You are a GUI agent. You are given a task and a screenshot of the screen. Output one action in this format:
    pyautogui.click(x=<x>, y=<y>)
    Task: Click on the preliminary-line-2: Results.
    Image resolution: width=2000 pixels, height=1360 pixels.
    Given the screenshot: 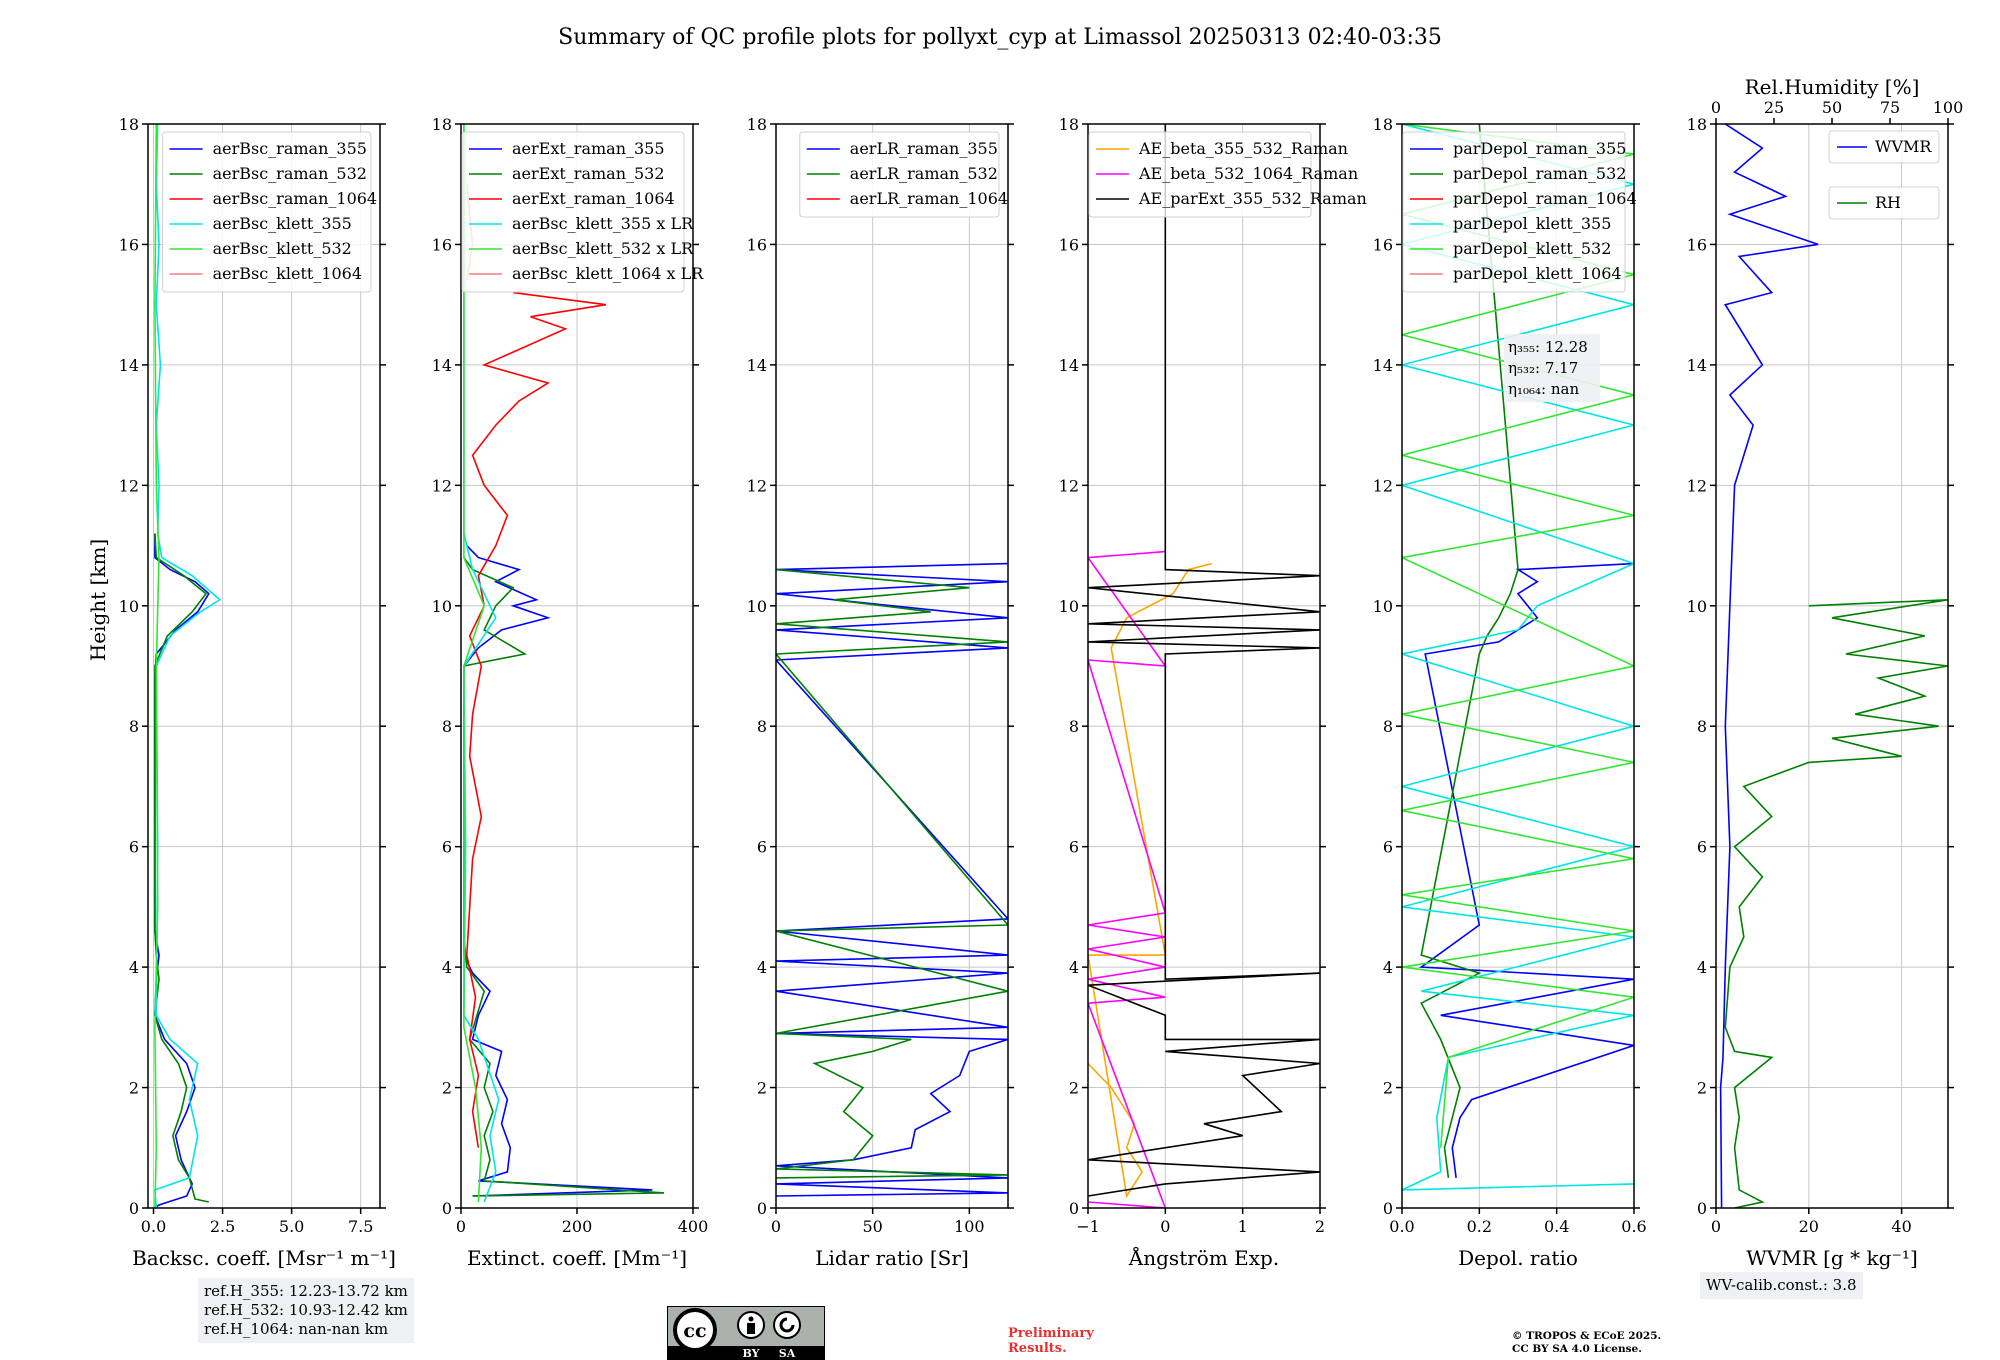 What is the action you would take?
    pyautogui.click(x=1037, y=1348)
    